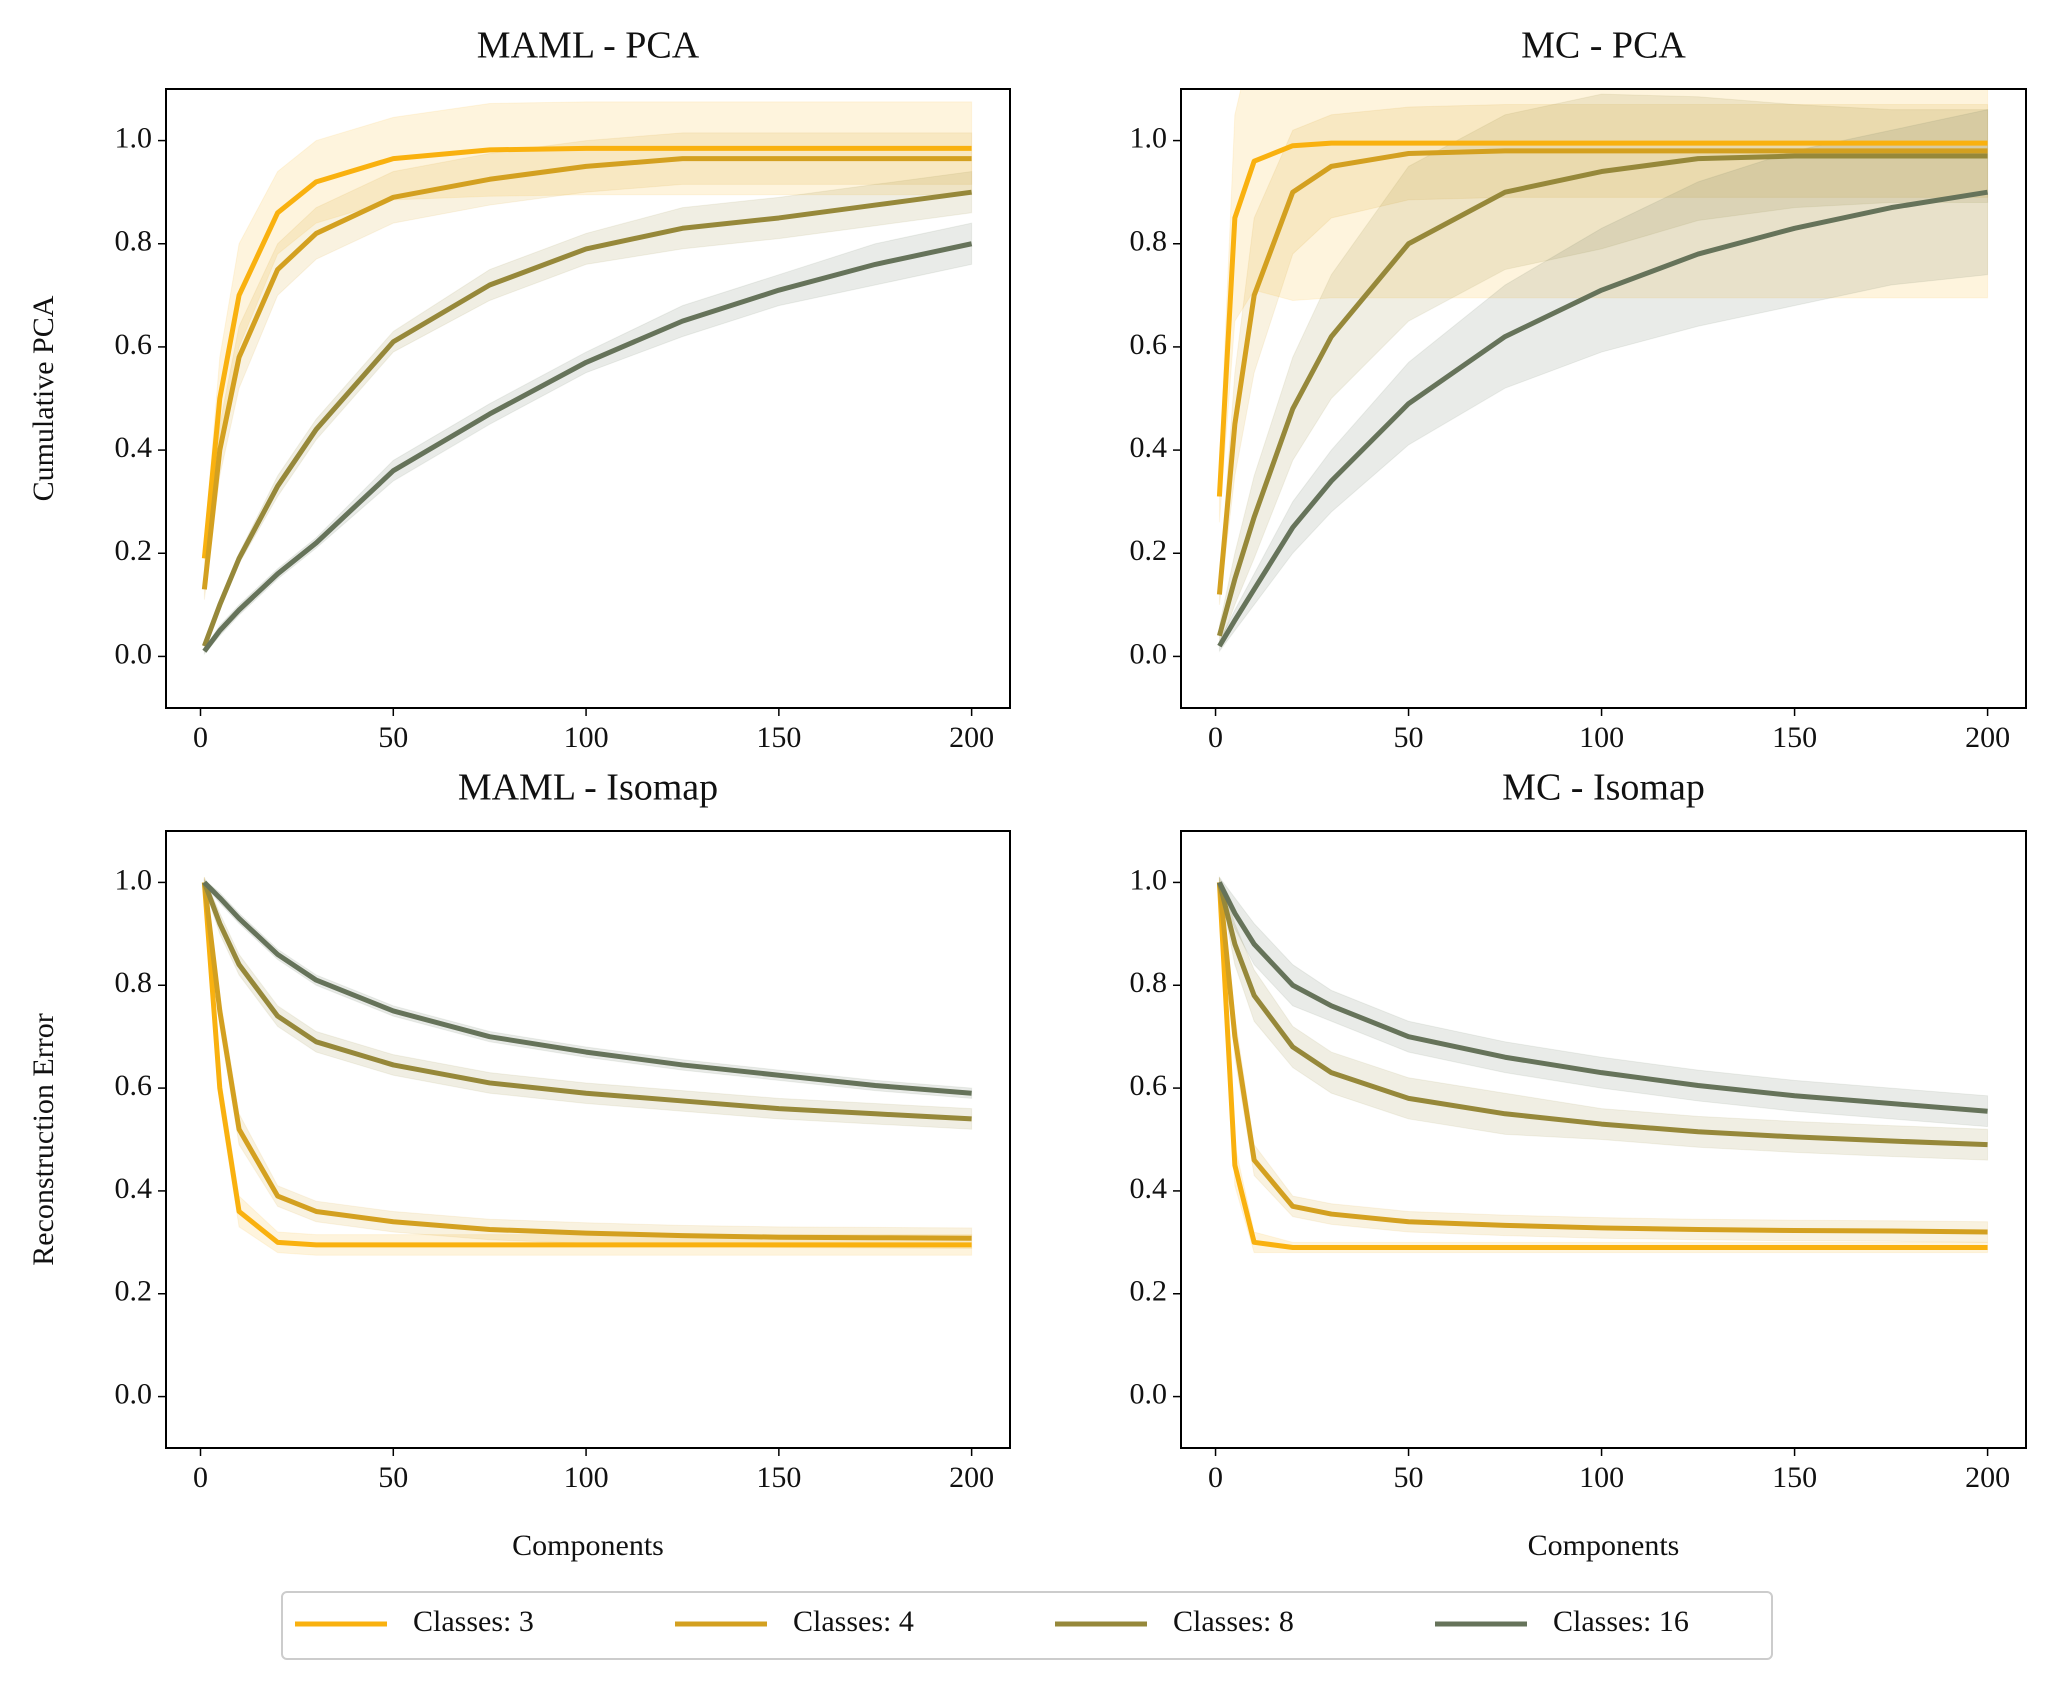  What do you see at coordinates (588, 46) in the screenshot?
I see `subplot-title: MAML - PCA` at bounding box center [588, 46].